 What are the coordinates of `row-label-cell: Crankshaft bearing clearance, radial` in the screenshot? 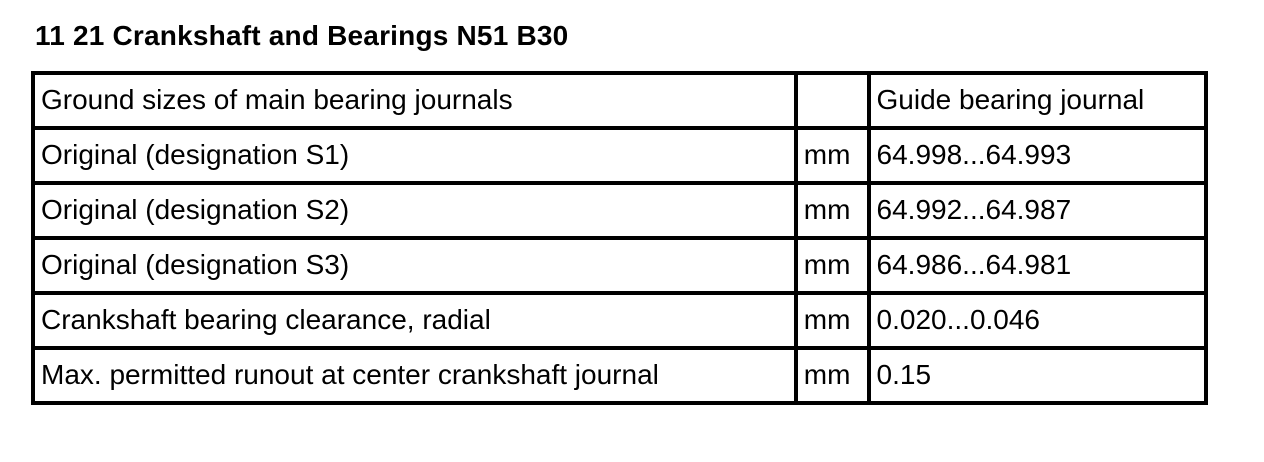 It's located at (414, 320).